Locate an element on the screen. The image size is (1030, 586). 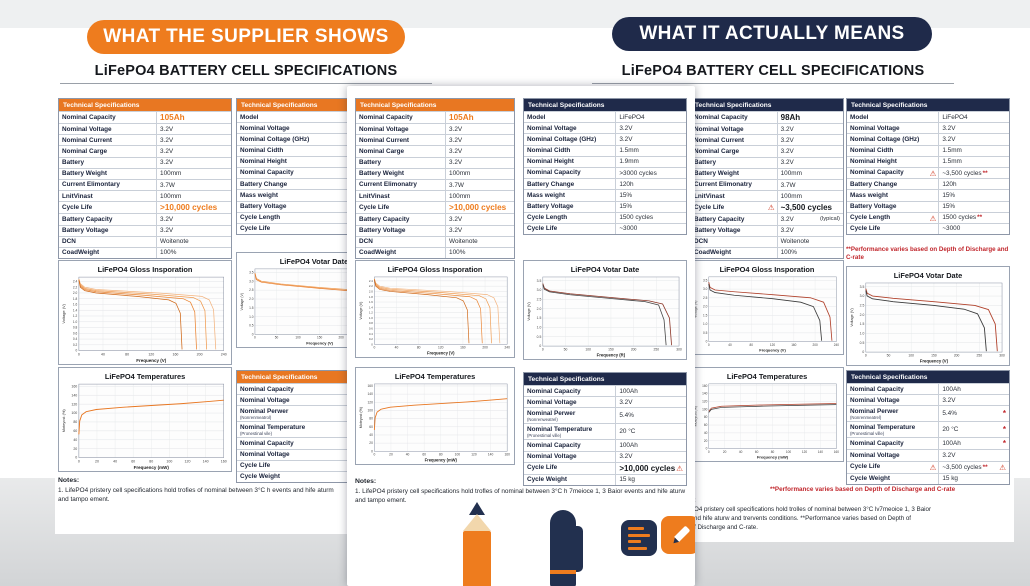
spec-label-cell: Nominal Coltage (GHz) is located at coordinates (893, 139).